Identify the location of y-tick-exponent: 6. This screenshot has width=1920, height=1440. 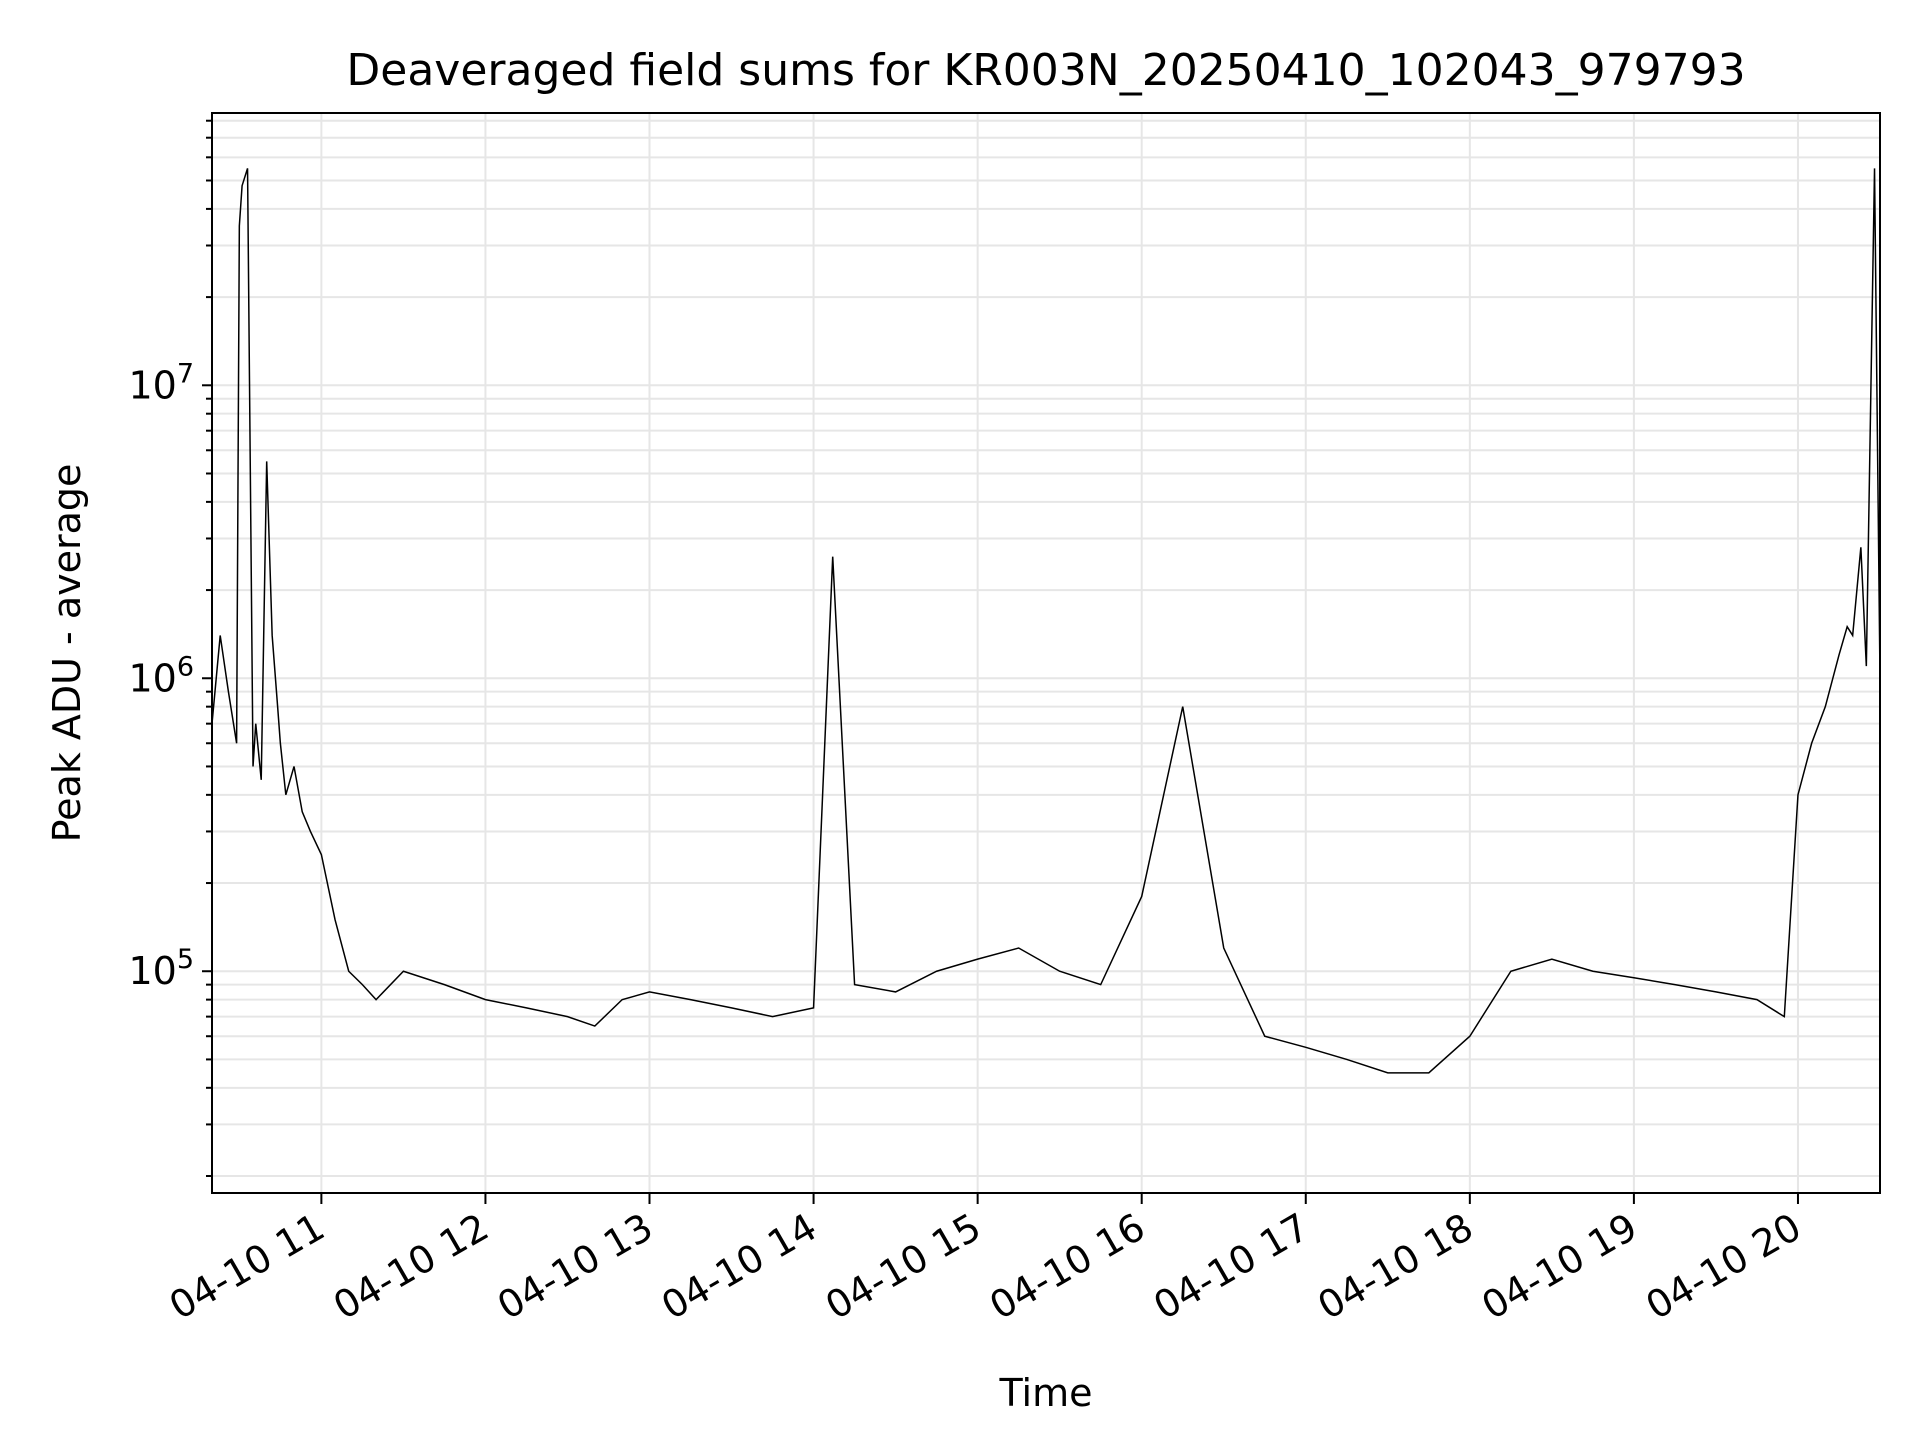
(185, 666).